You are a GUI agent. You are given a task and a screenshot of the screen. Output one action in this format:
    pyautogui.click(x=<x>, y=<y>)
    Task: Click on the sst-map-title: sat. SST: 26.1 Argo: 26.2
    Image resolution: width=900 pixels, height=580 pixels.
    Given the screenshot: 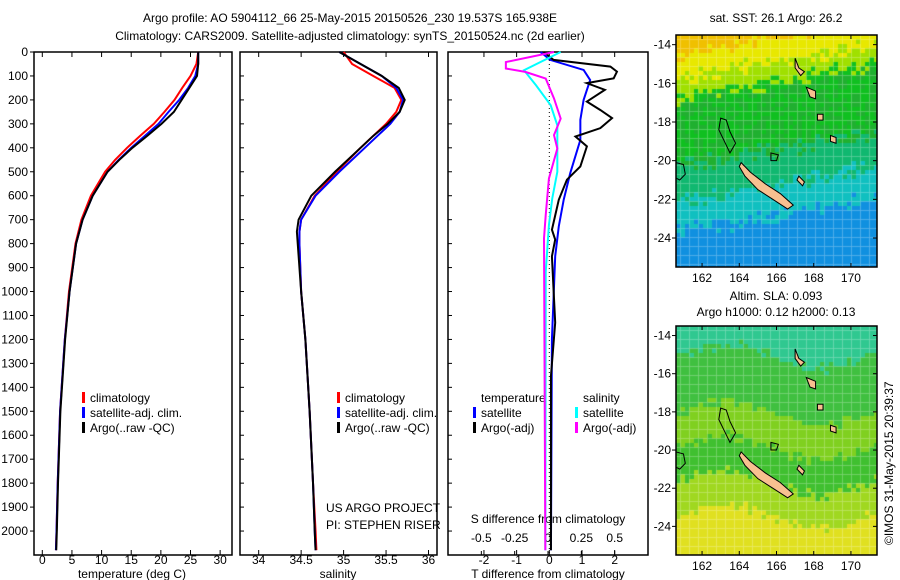 What is the action you would take?
    pyautogui.click(x=776, y=18)
    